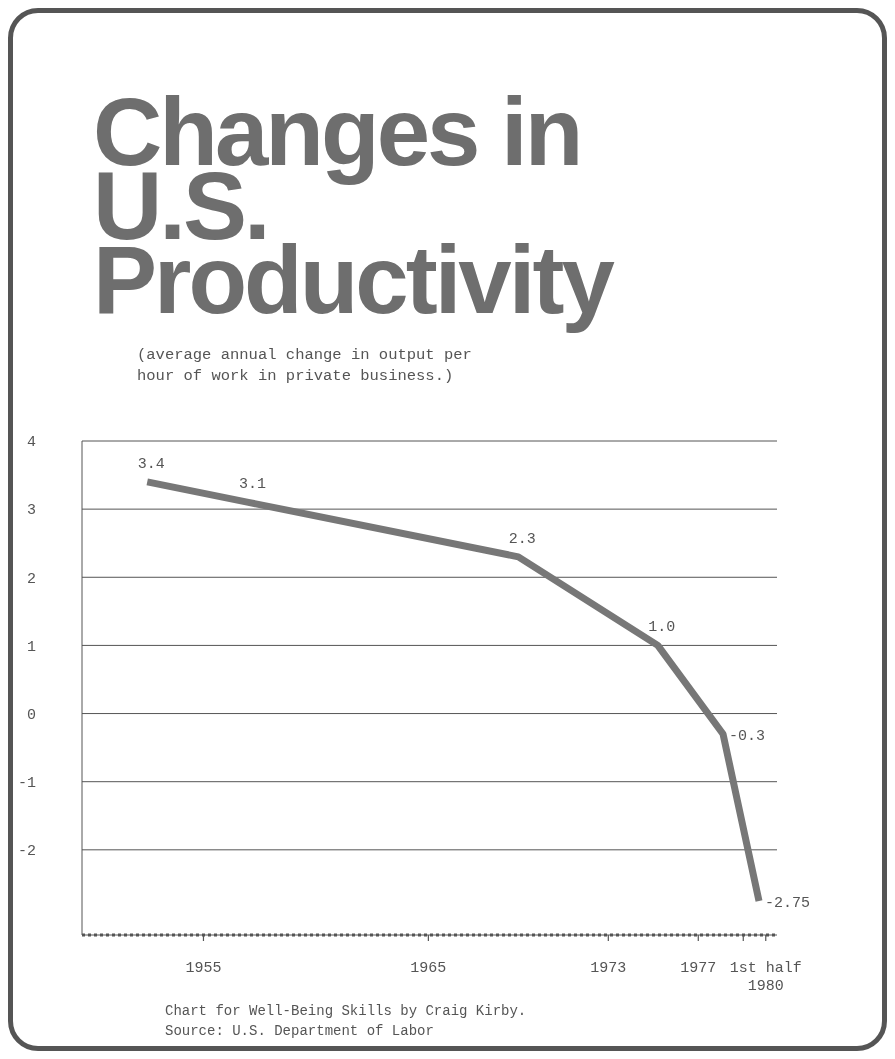 This screenshot has height=1059, width=895. What do you see at coordinates (662, 628) in the screenshot?
I see `data-label: 1.0` at bounding box center [662, 628].